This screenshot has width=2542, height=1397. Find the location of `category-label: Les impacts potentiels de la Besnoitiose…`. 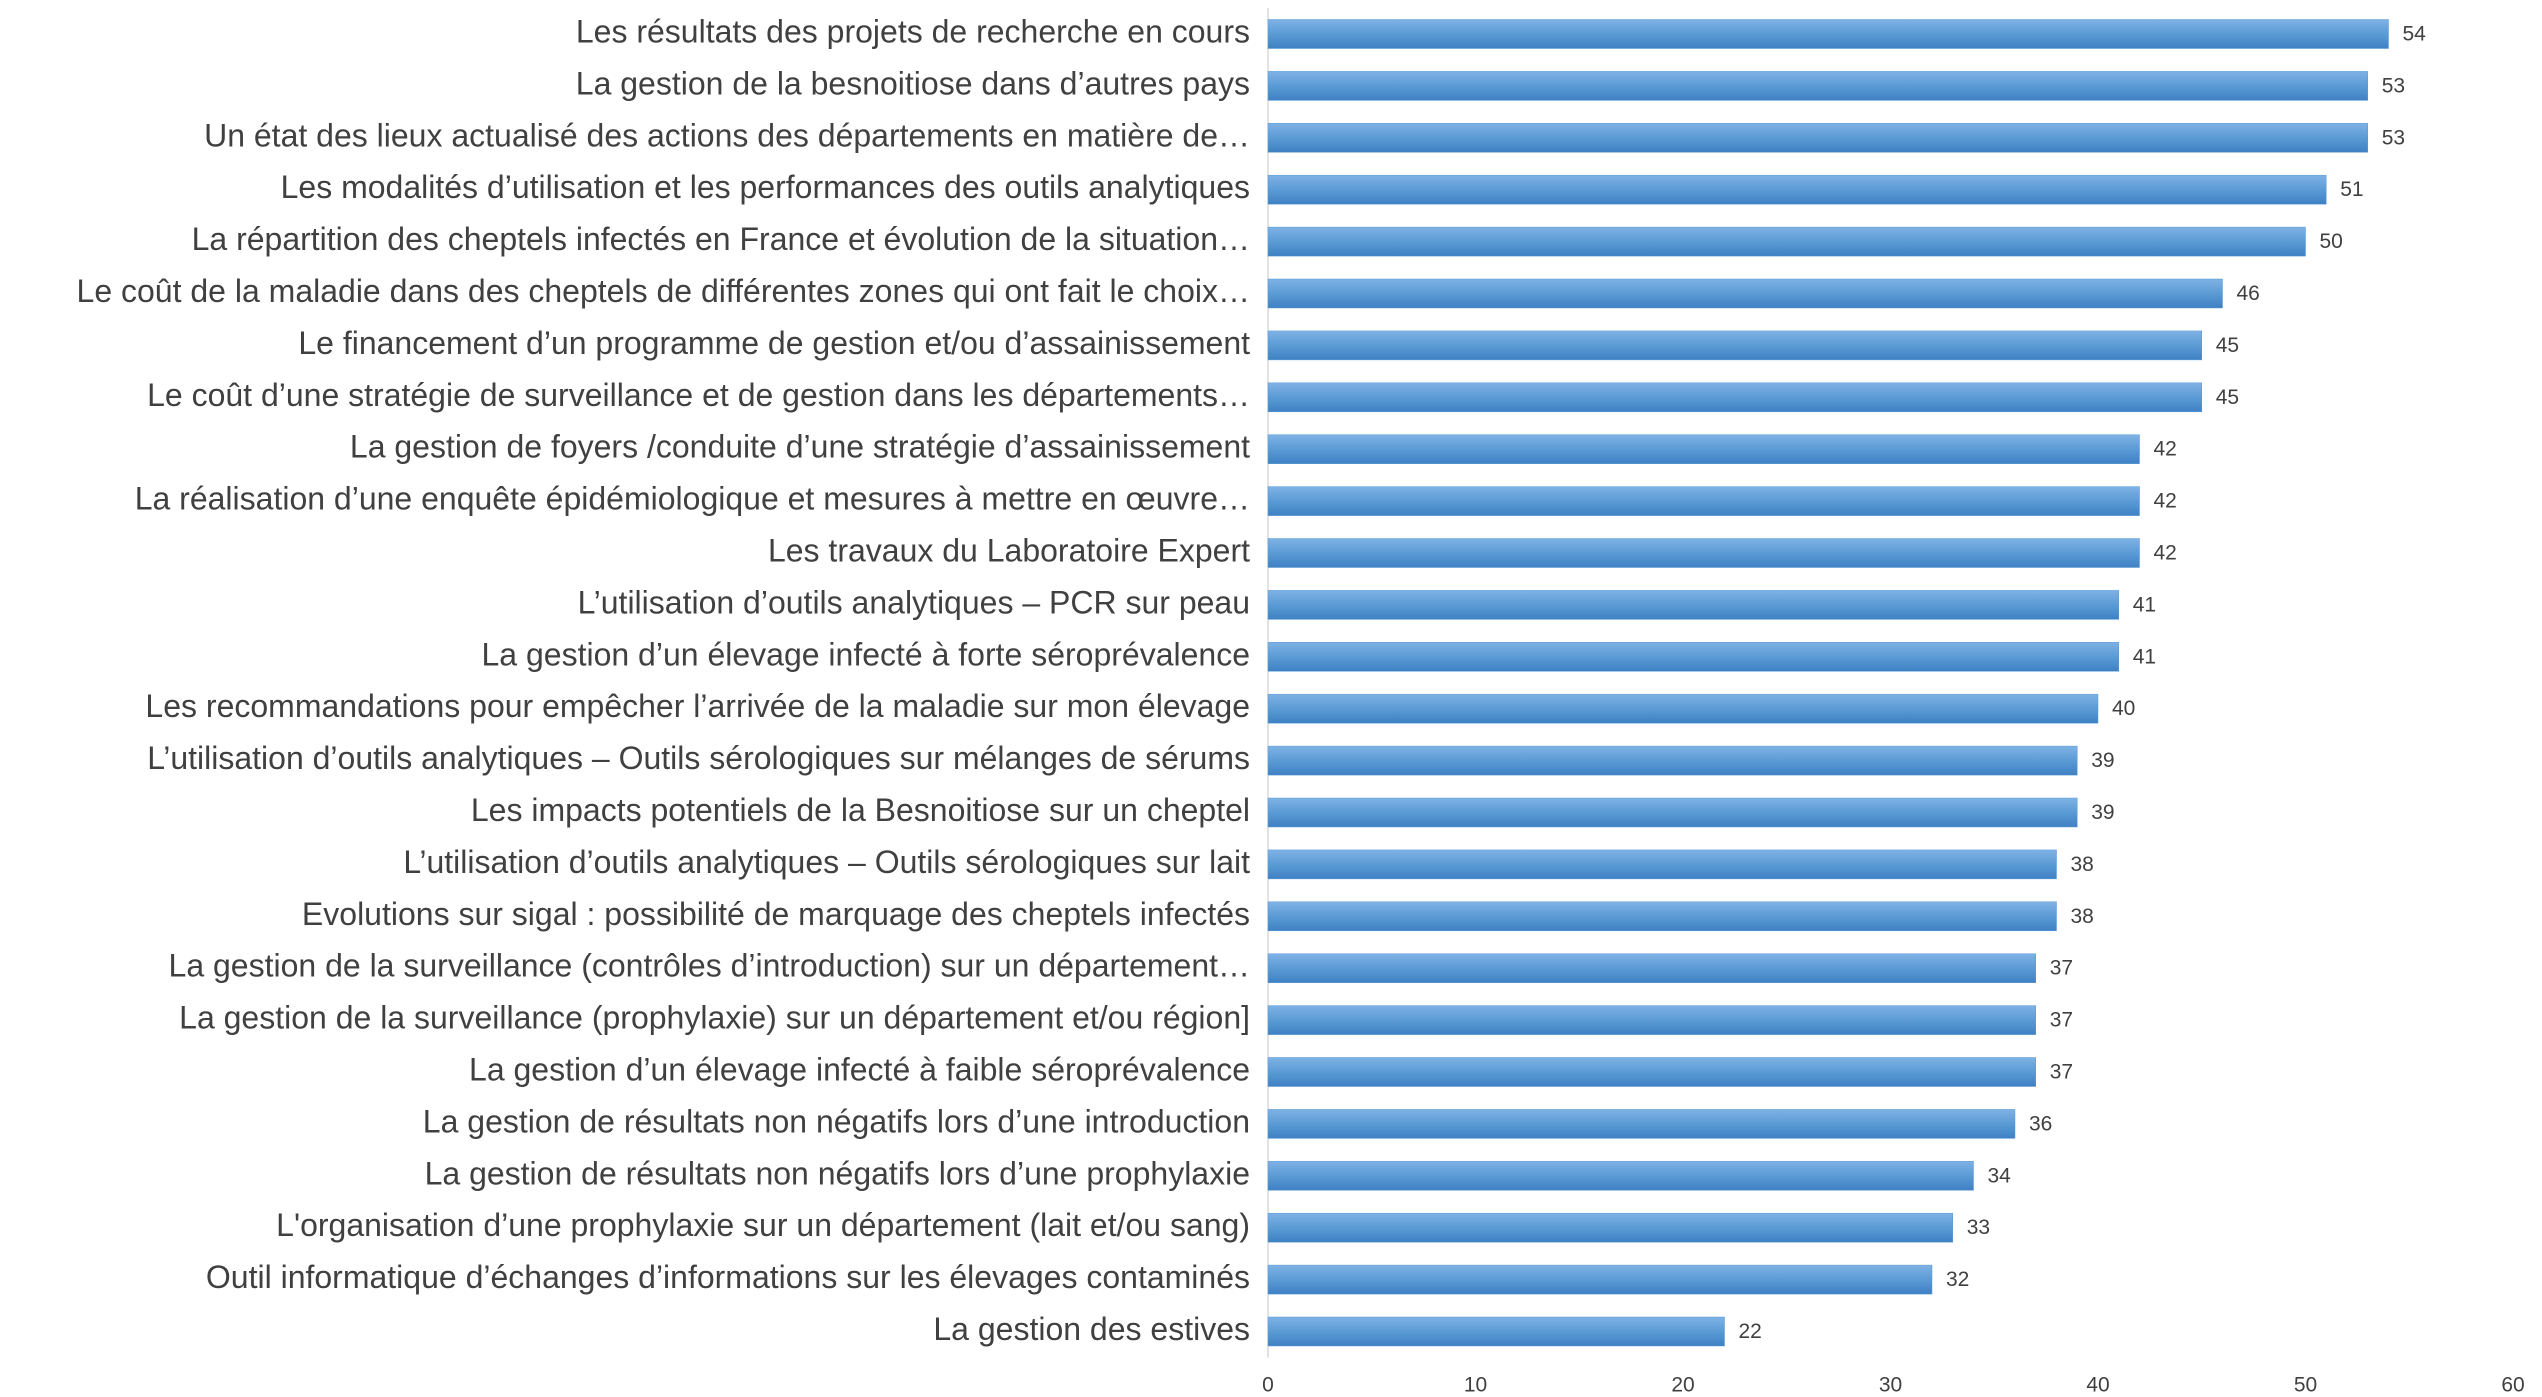

category-label: Les impacts potentiels de la Besnoitiose… is located at coordinates (860, 810).